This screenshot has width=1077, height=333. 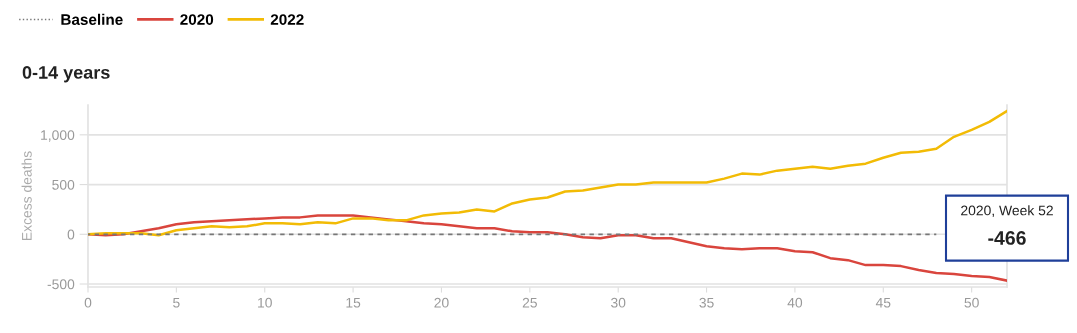 I want to click on chart-title: 0-14 years, so click(x=66, y=74).